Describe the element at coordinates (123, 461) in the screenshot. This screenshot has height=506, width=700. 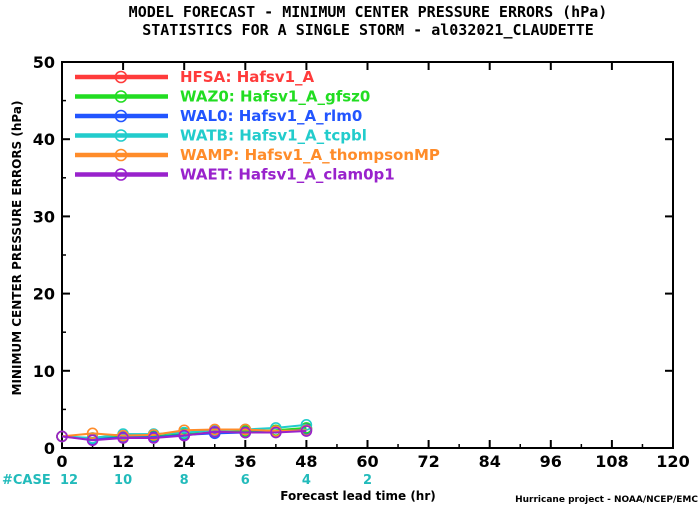
I see `x-tick-label: 12` at that location.